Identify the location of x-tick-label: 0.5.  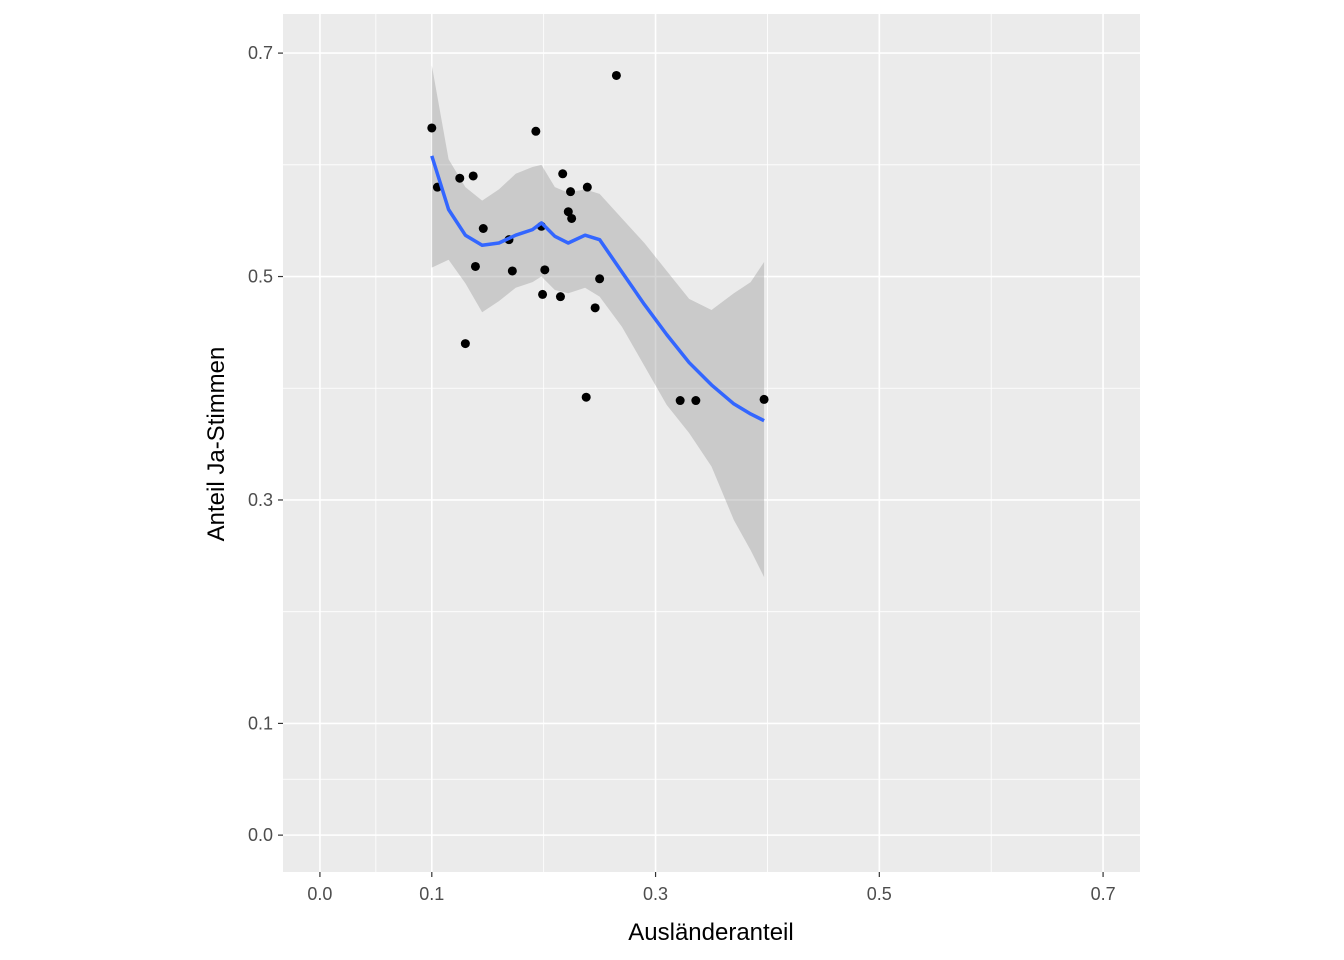
(879, 894).